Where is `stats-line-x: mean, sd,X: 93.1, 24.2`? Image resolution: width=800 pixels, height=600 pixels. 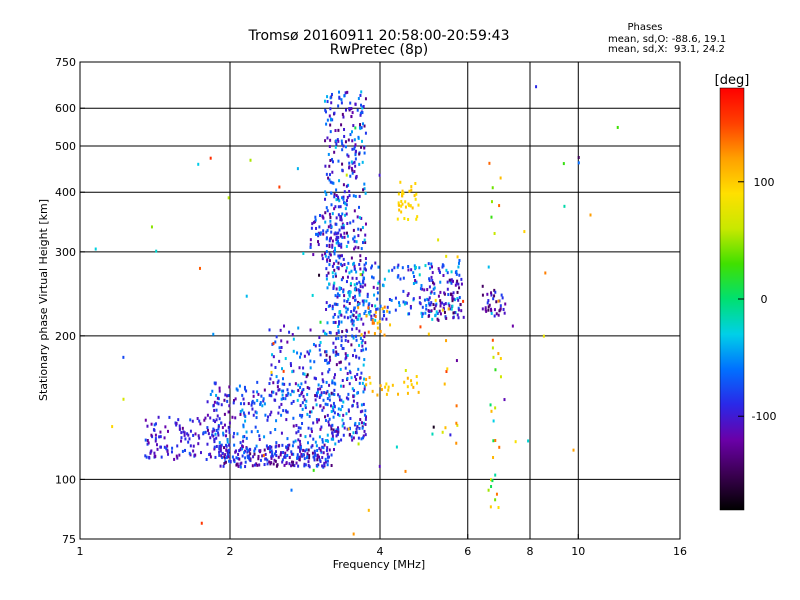
stats-line-x: mean, sd,X: 93.1, 24.2 is located at coordinates (666, 49).